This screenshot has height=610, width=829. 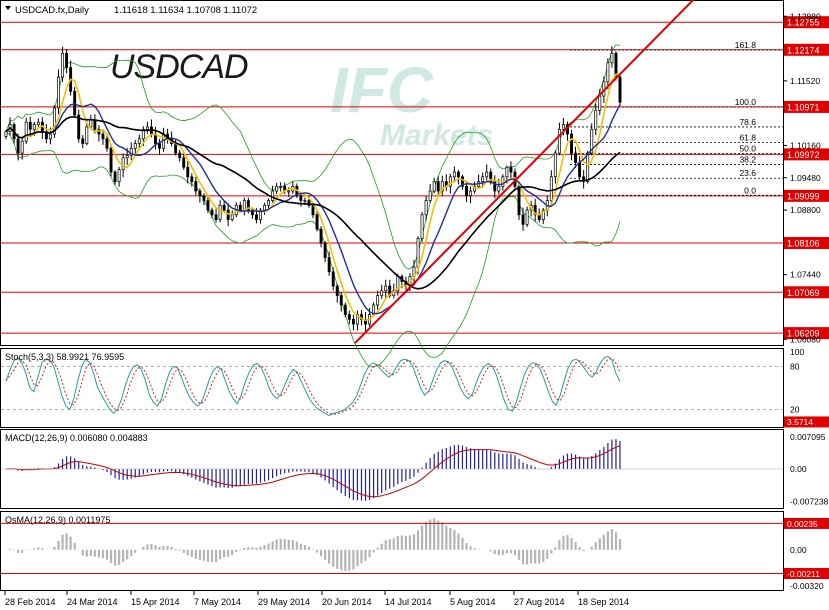 What do you see at coordinates (805, 275) in the screenshot?
I see `price-tick-label: 1.07440` at bounding box center [805, 275].